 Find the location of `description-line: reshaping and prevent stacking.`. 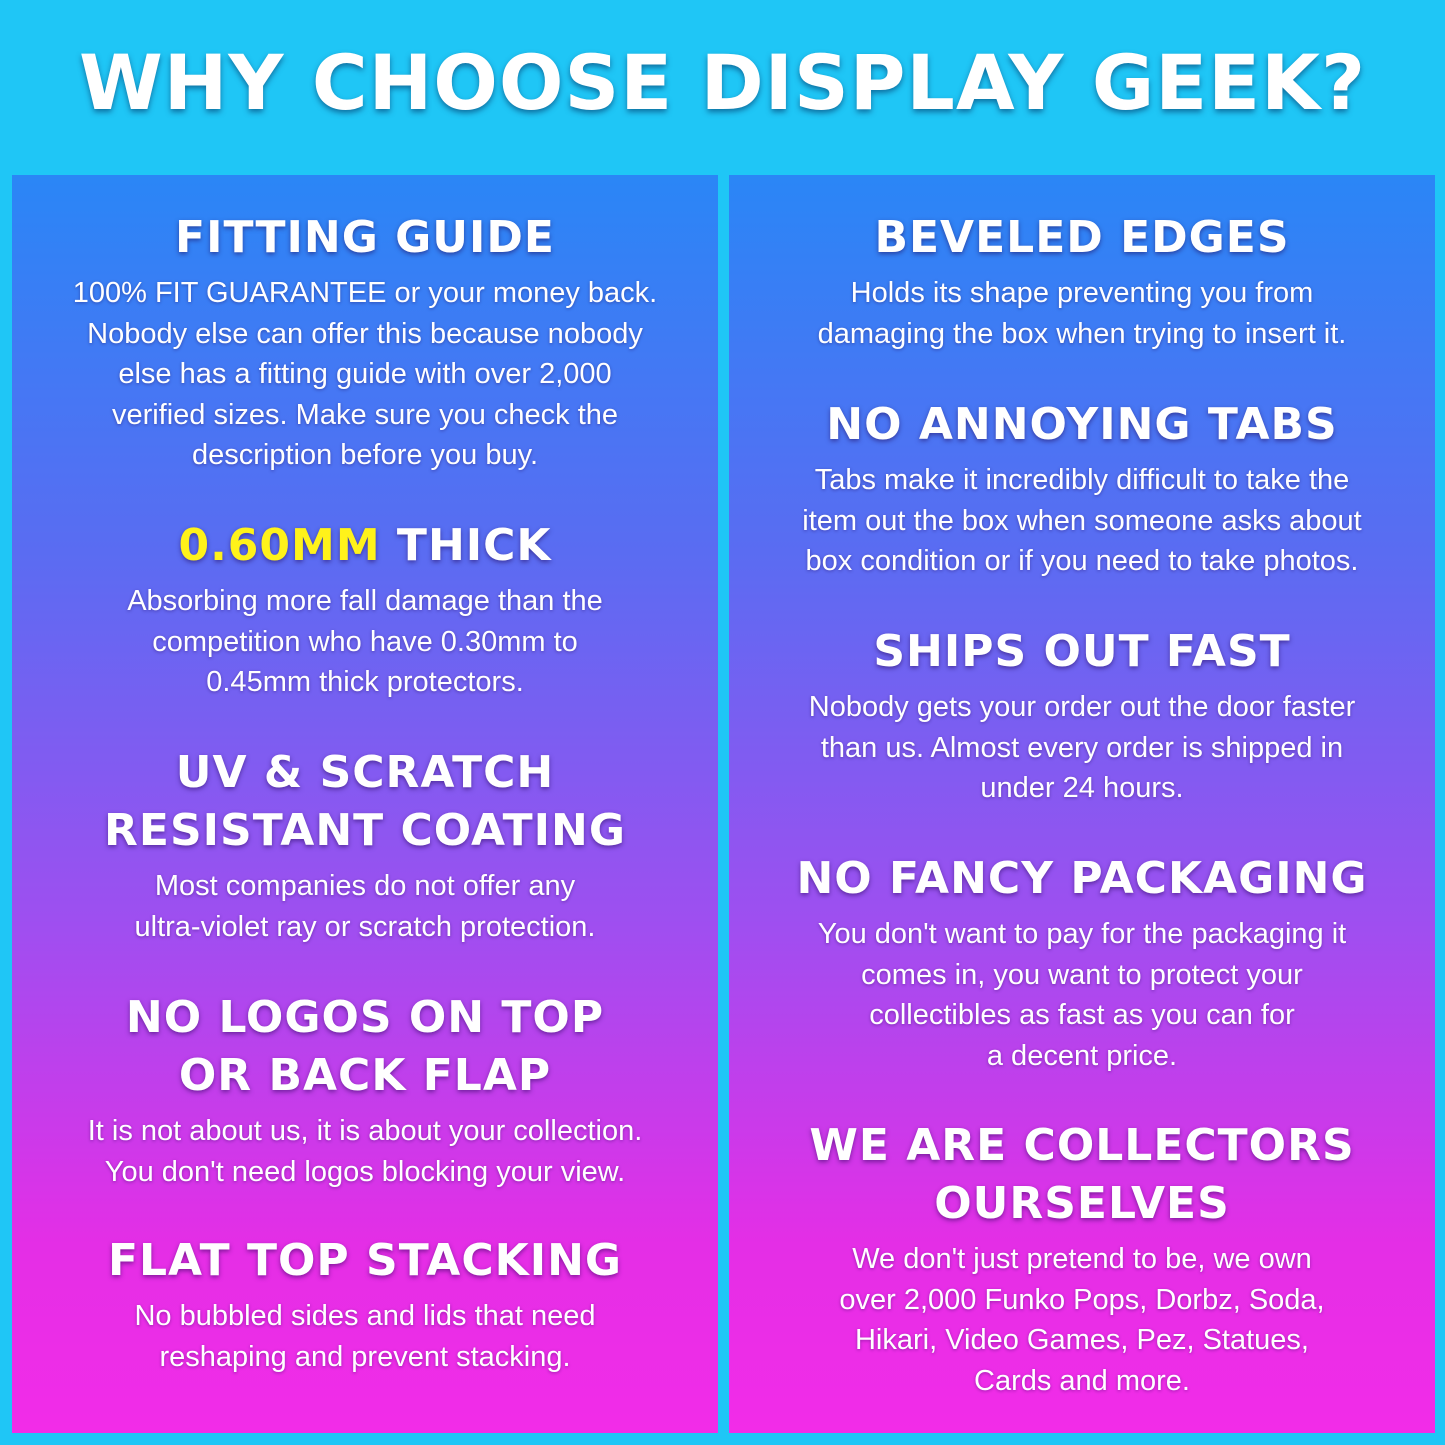

description-line: reshaping and prevent stacking. is located at coordinates (365, 1356).